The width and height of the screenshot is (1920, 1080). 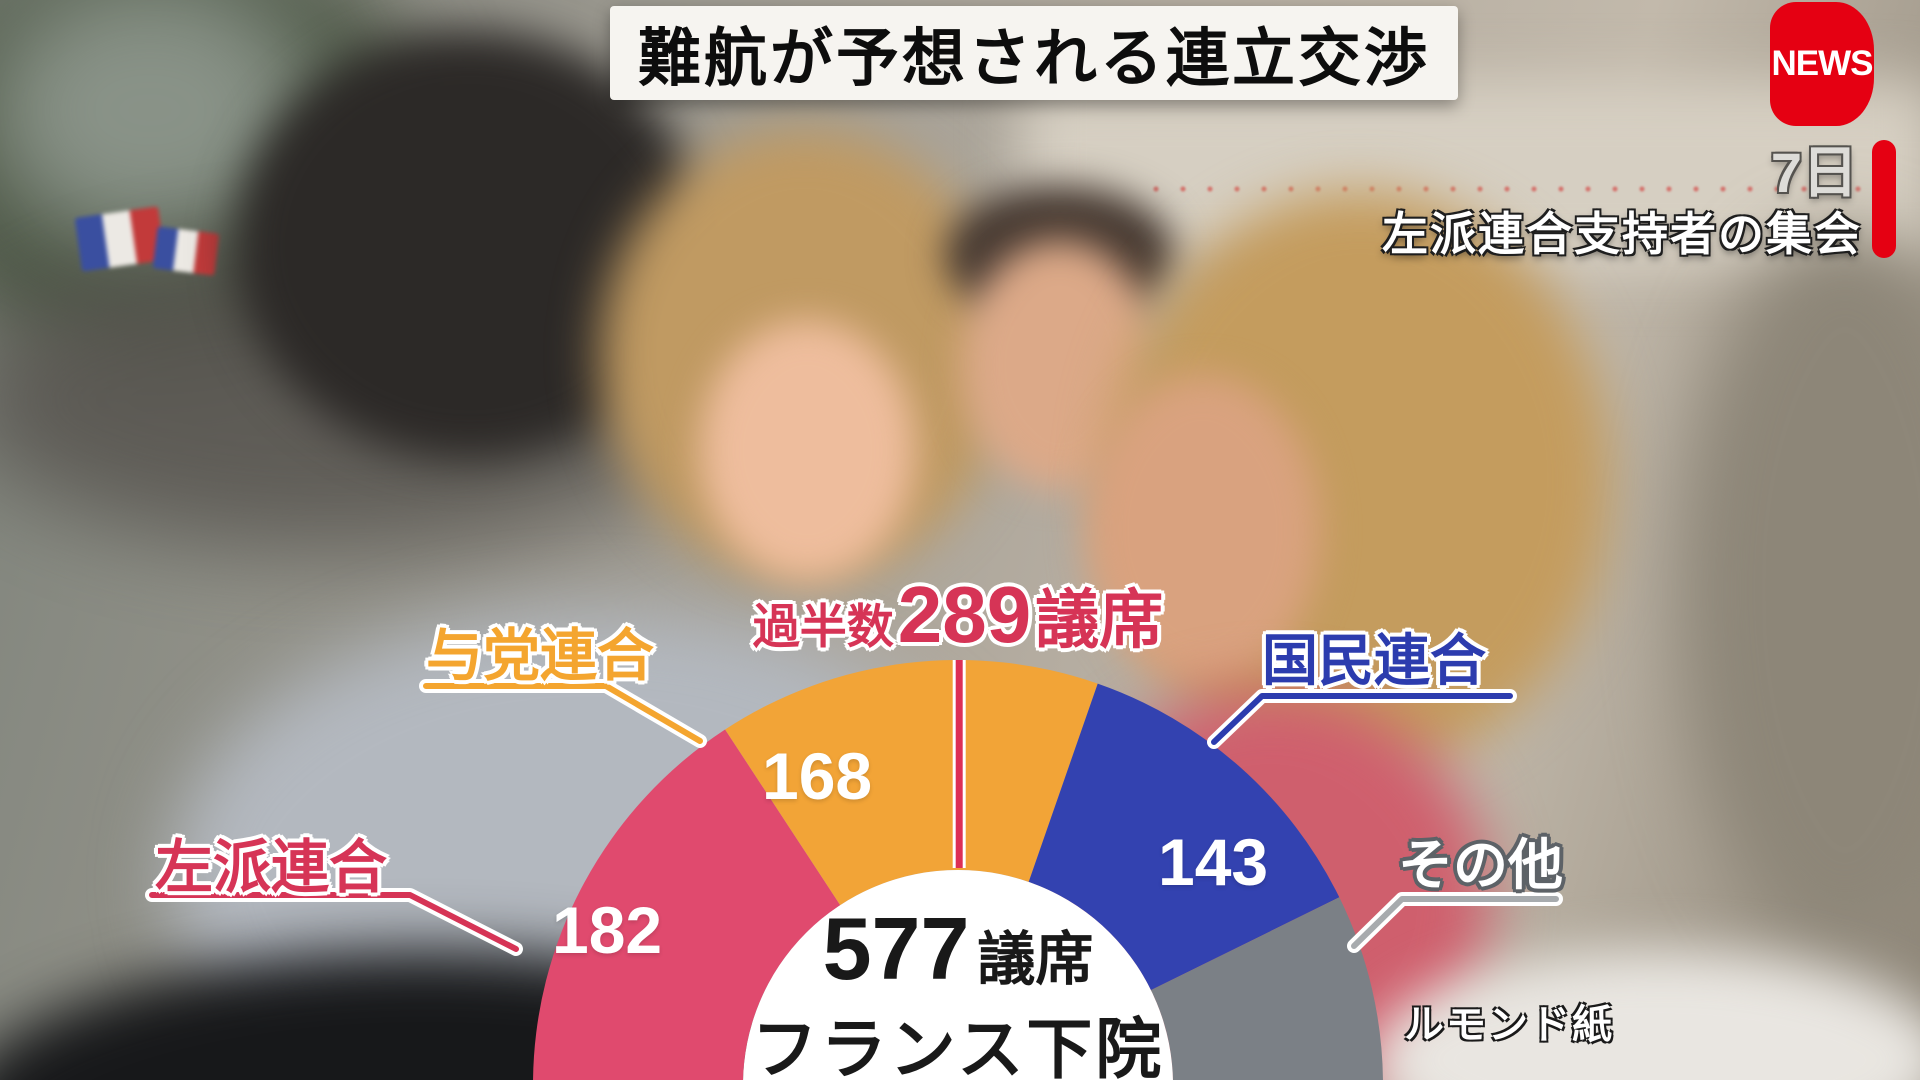 I want to click on news-logo: NEWS, so click(x=1822, y=64).